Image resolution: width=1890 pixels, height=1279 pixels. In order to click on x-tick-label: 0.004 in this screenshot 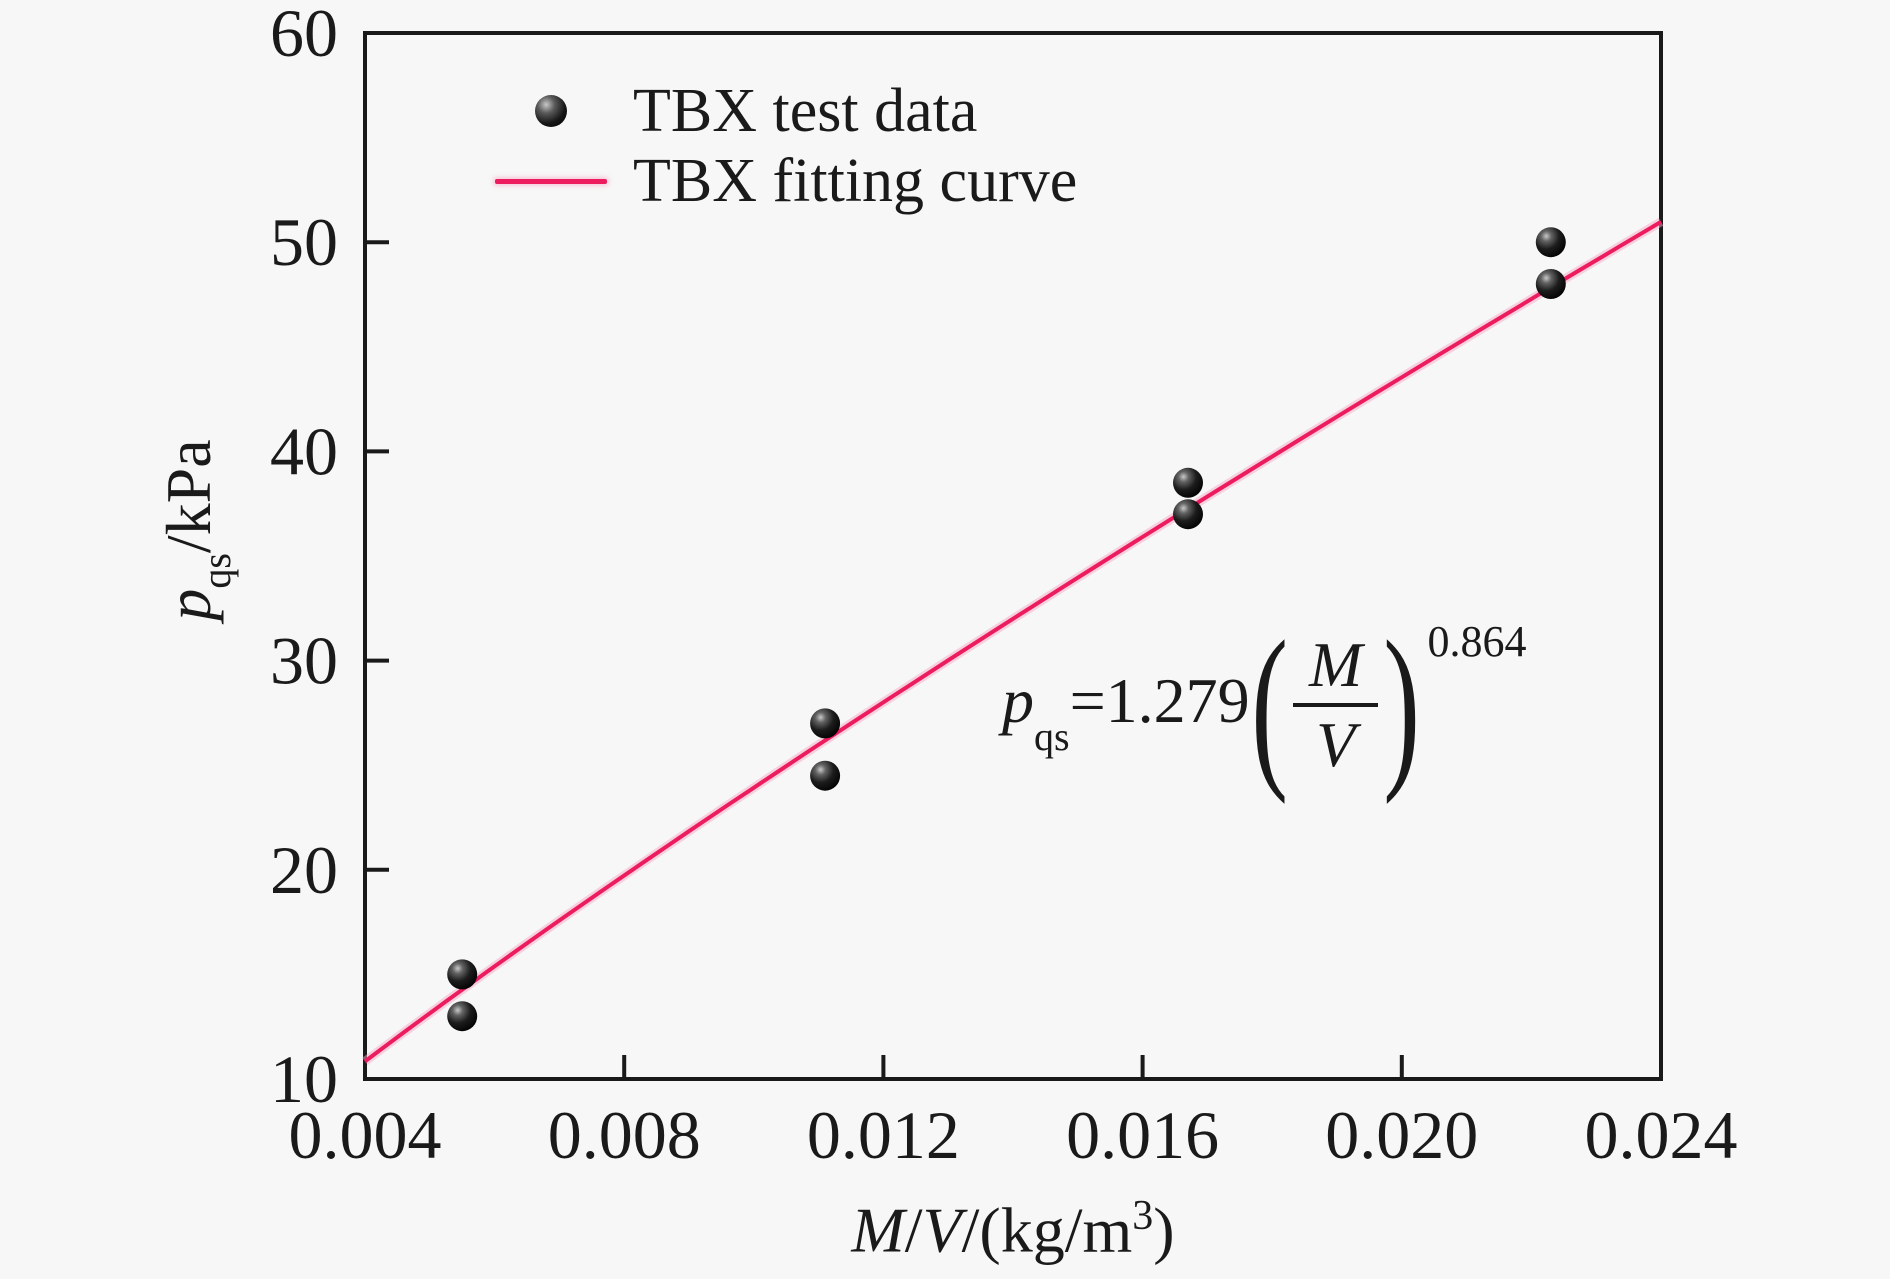, I will do `click(365, 1135)`.